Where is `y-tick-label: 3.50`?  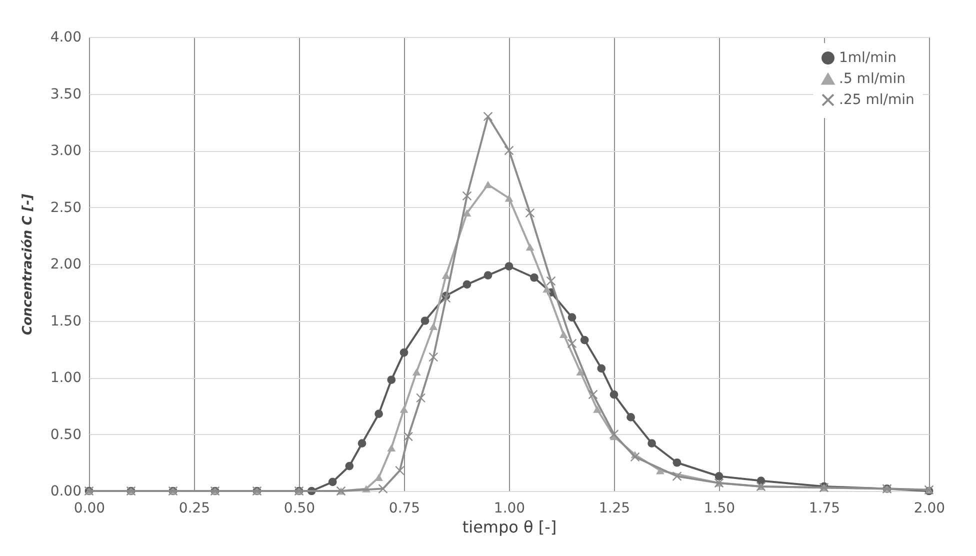
y-tick-label: 3.50 is located at coordinates (66, 94).